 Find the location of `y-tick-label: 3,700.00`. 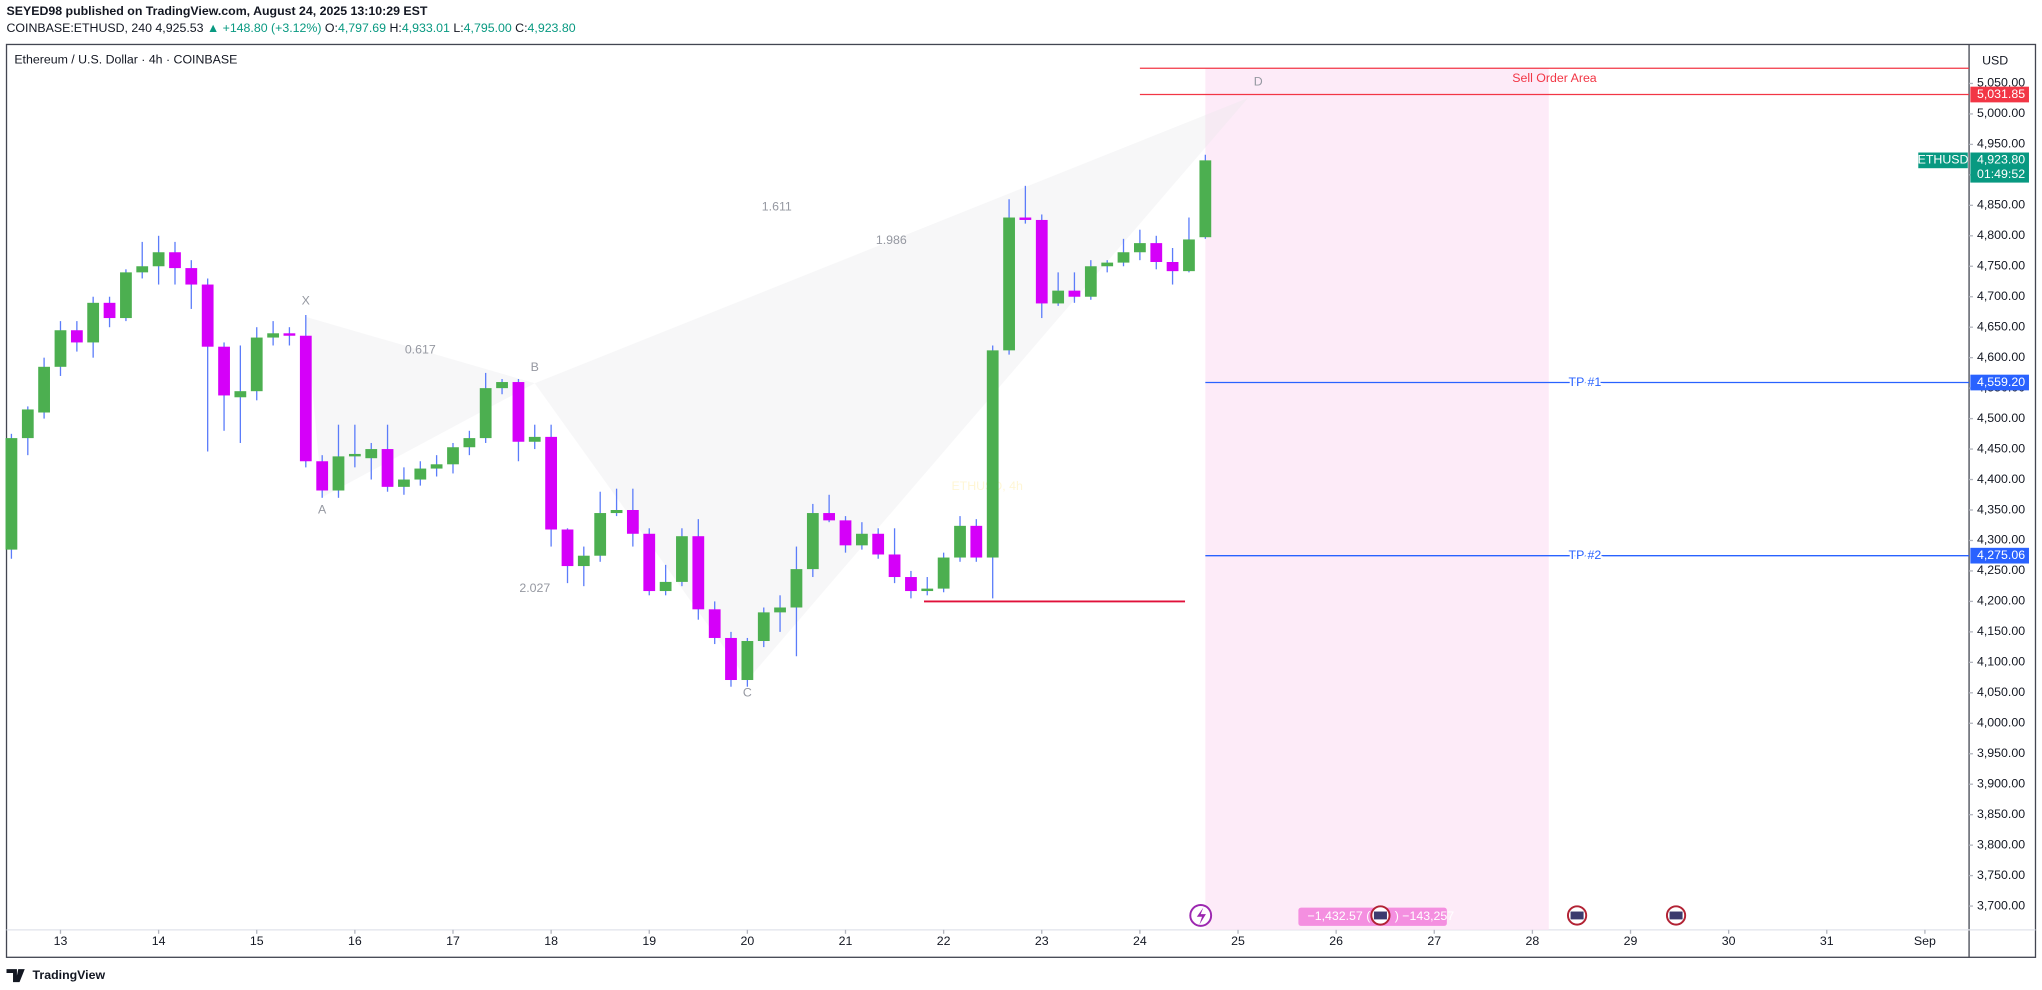

y-tick-label: 3,700.00 is located at coordinates (2001, 905).